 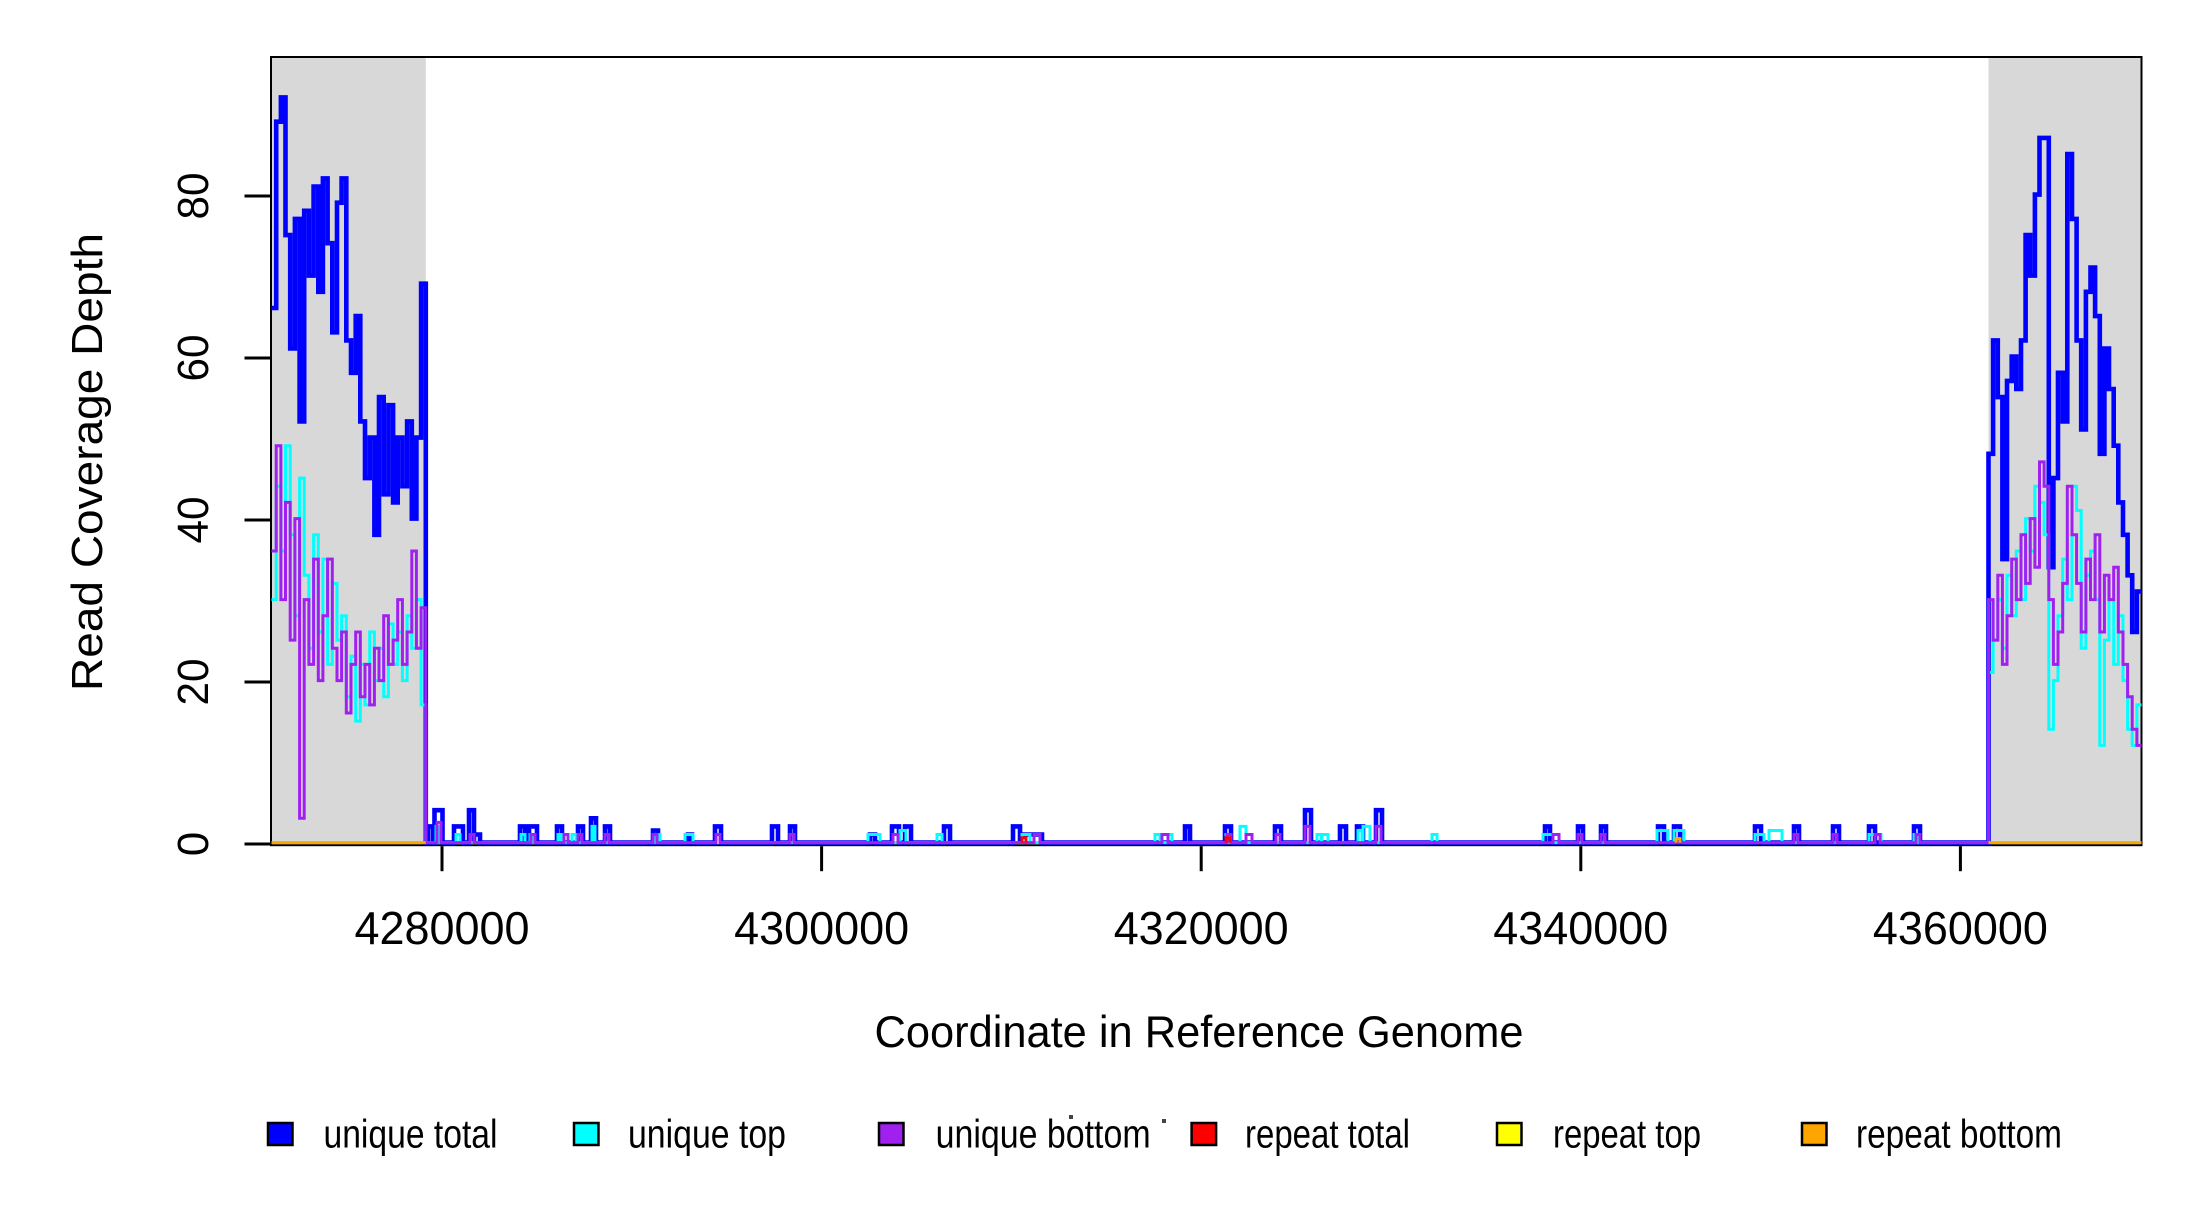 I want to click on svg-text: 4300000, so click(x=821, y=928).